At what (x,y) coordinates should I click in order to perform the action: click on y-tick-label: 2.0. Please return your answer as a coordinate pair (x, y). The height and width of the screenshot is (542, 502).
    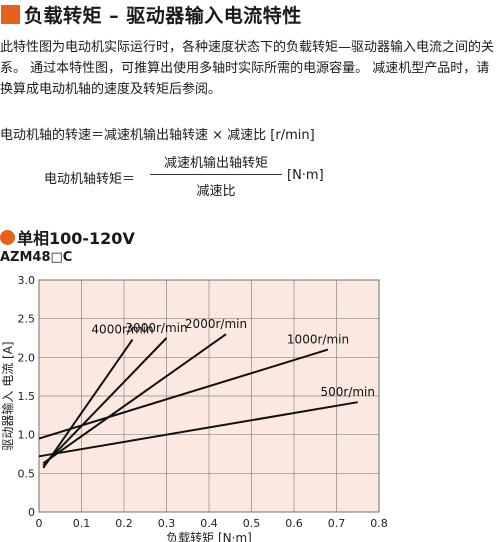
    Looking at the image, I should click on (27, 357).